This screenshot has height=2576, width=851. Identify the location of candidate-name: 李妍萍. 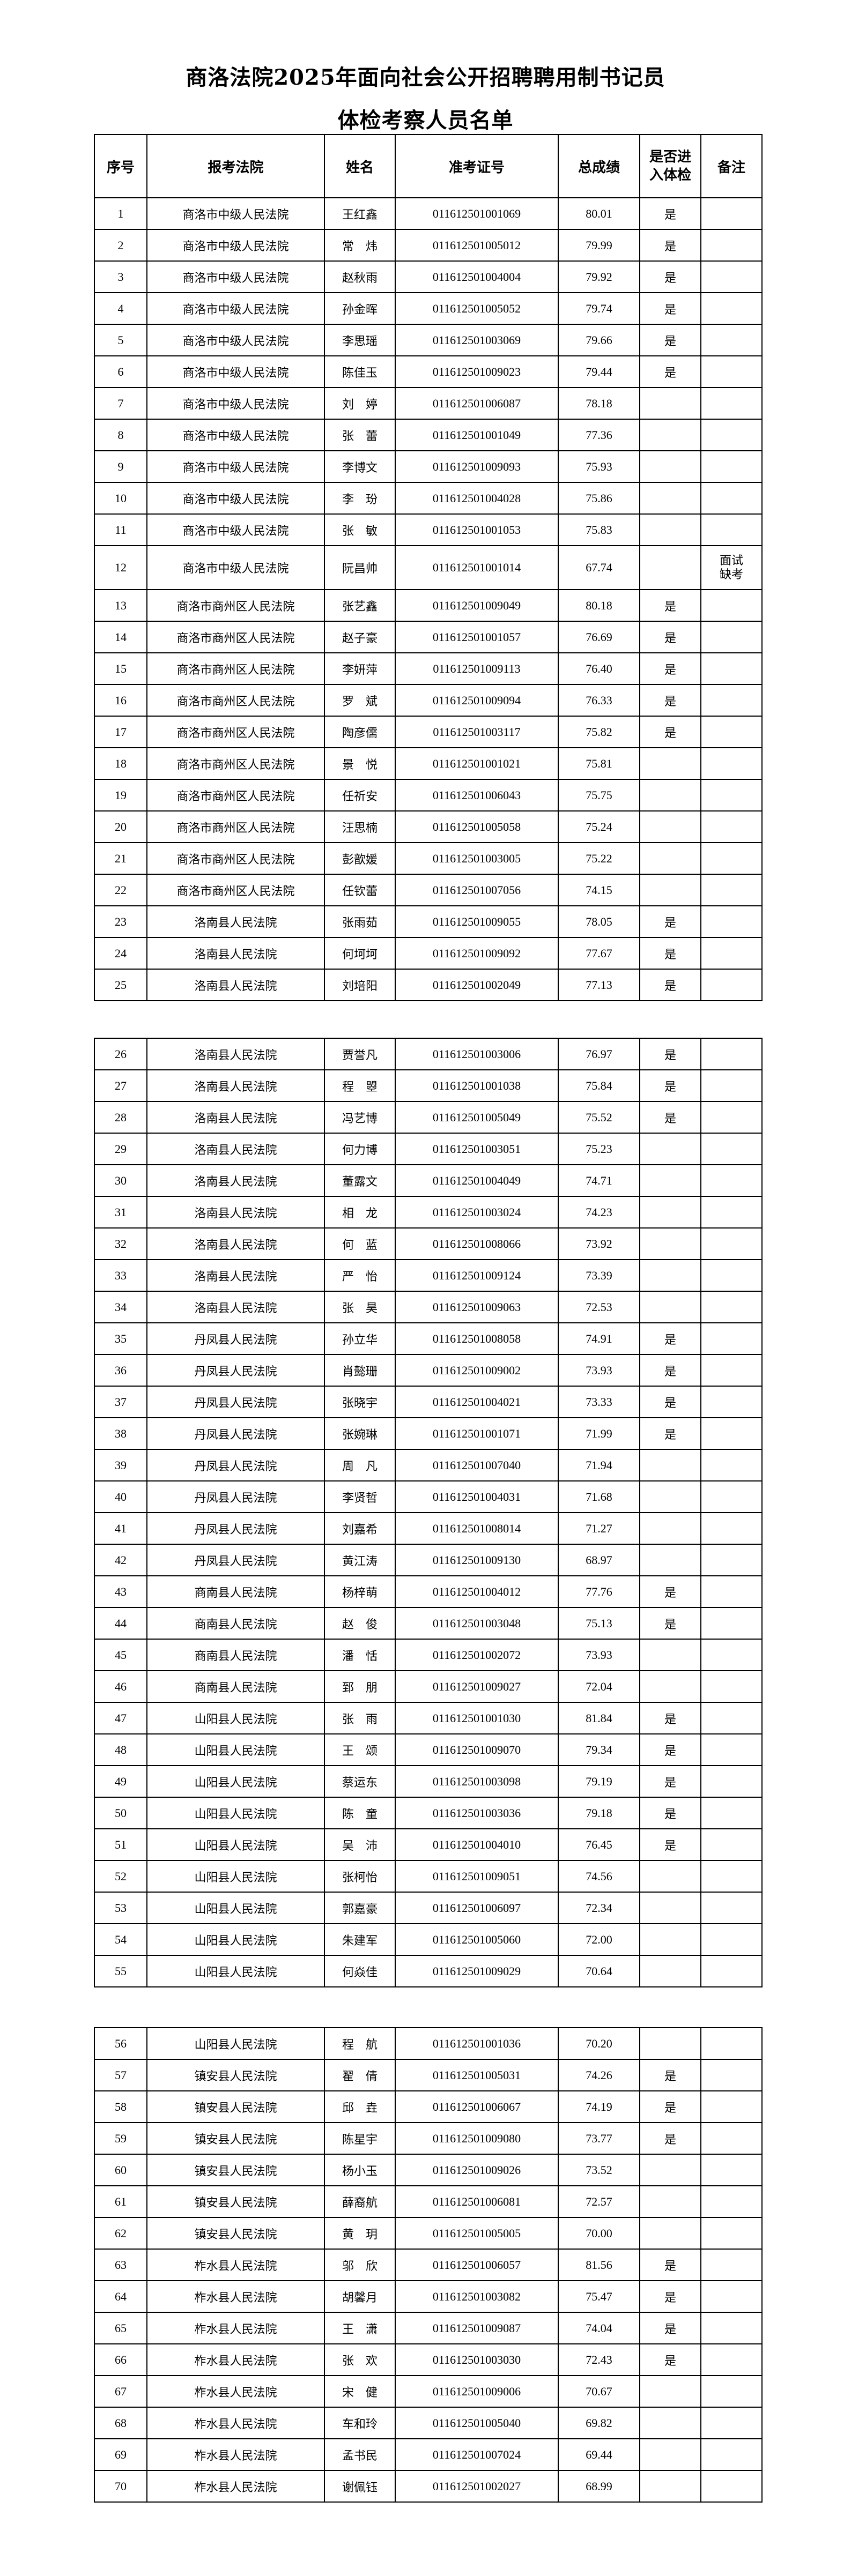
(360, 668).